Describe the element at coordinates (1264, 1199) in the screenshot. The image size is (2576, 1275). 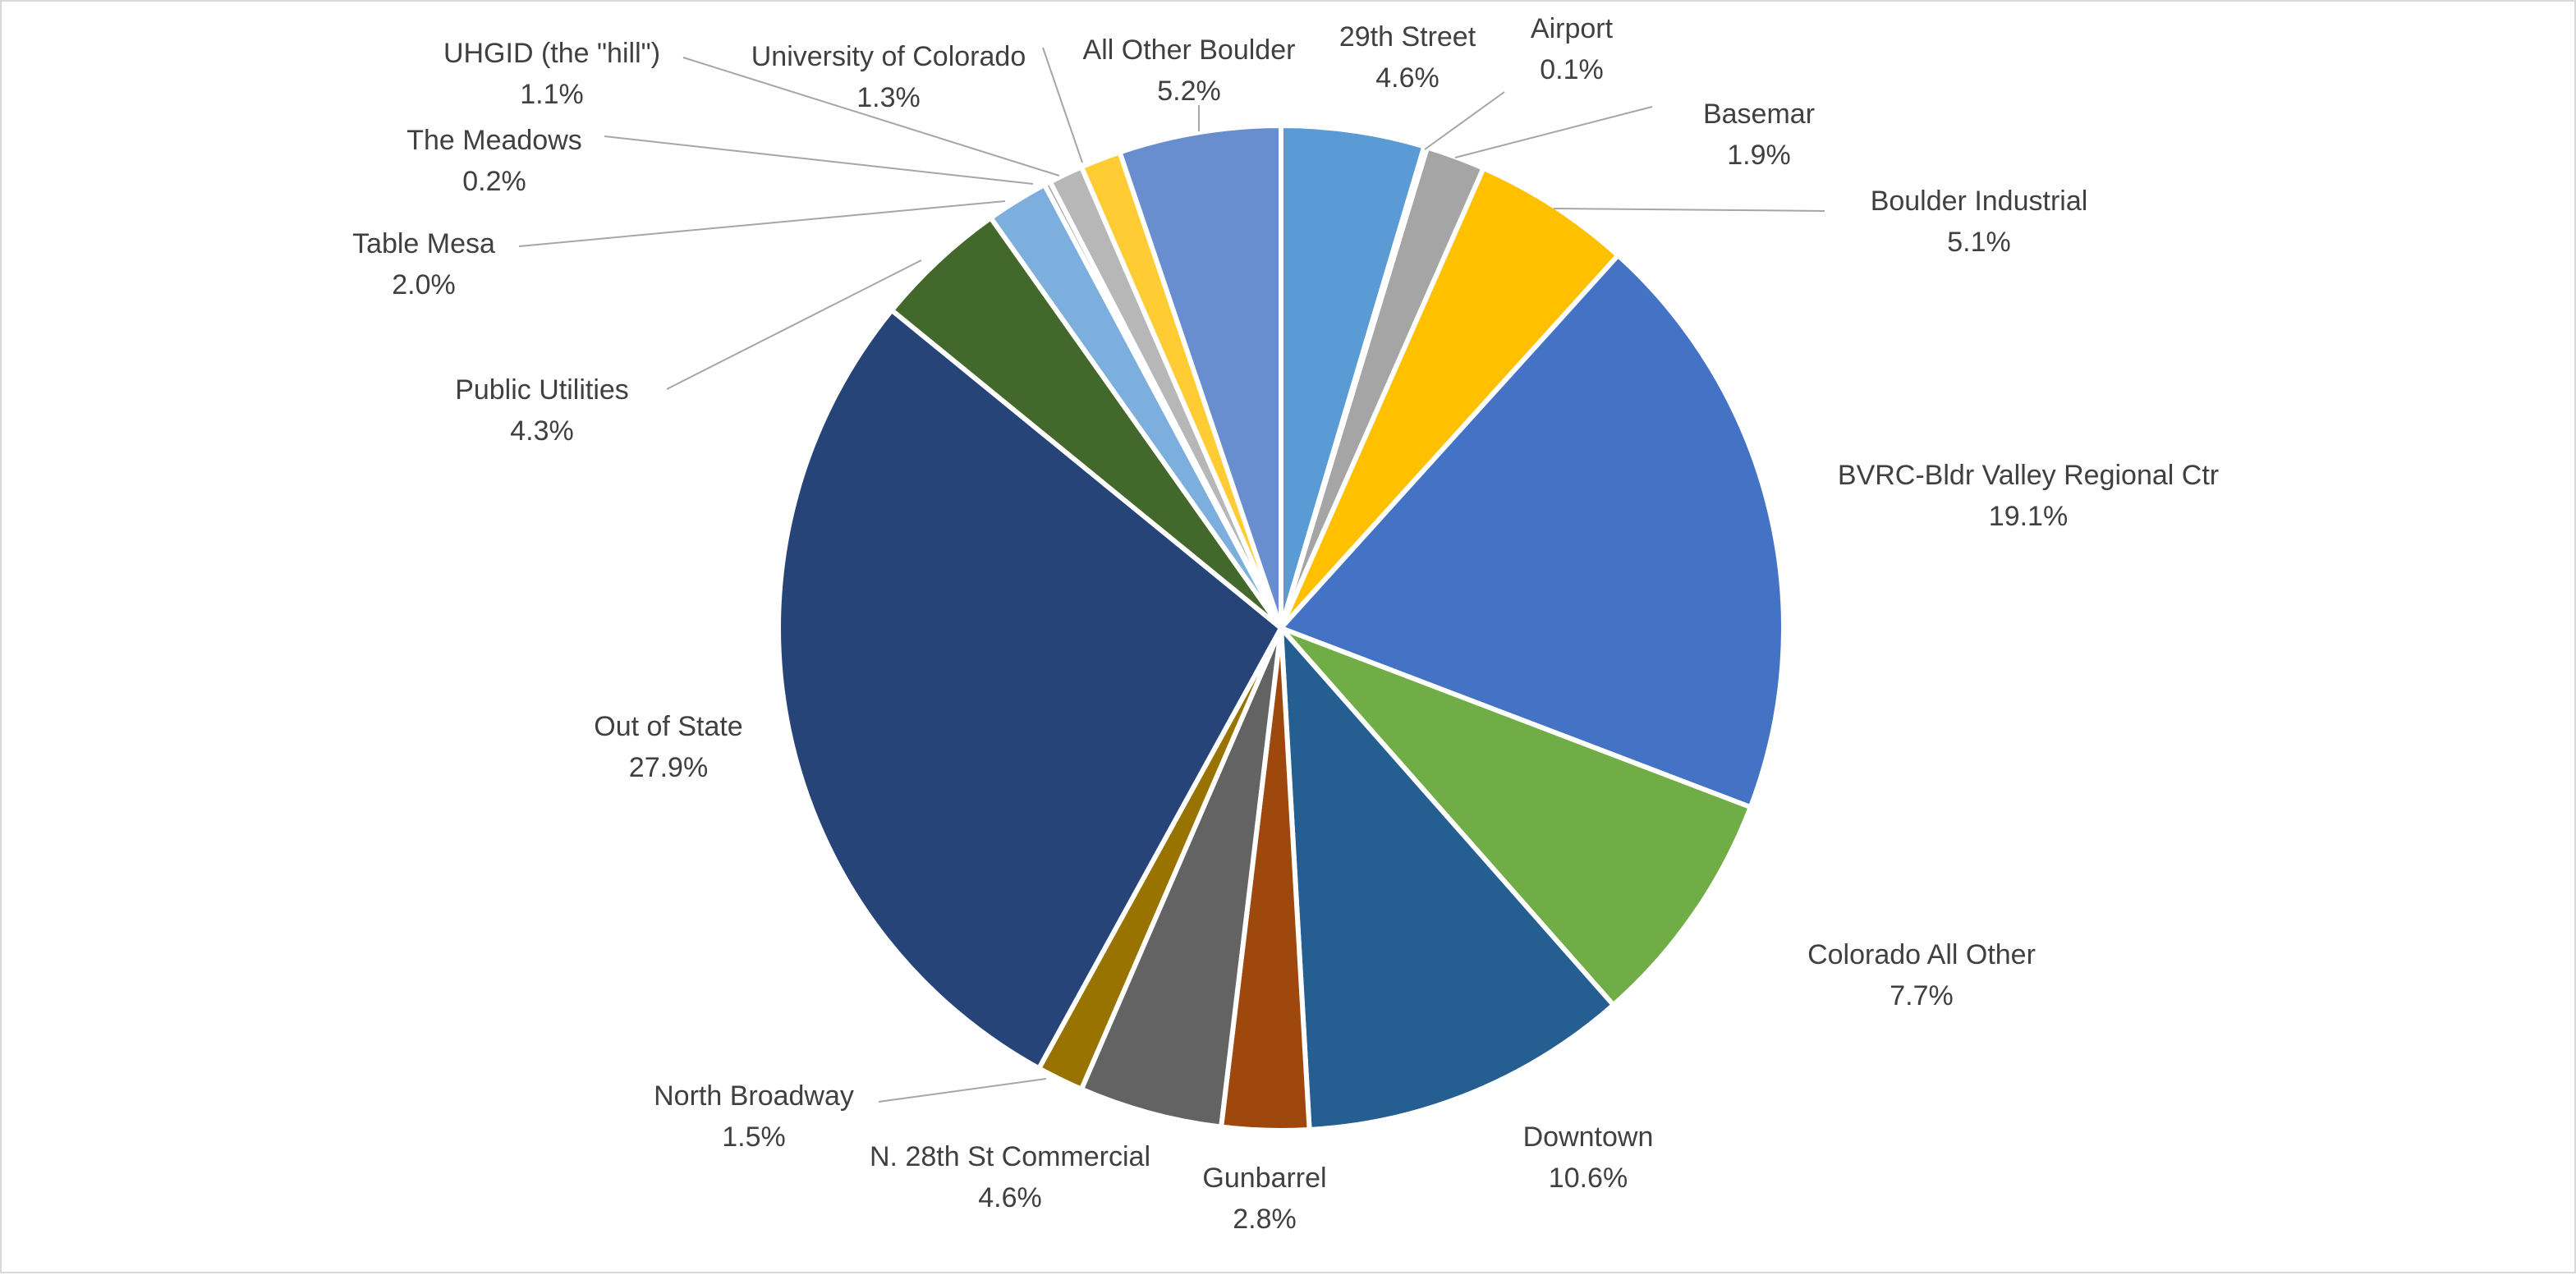
I see `data-label: Gunbarrel 2.8%` at that location.